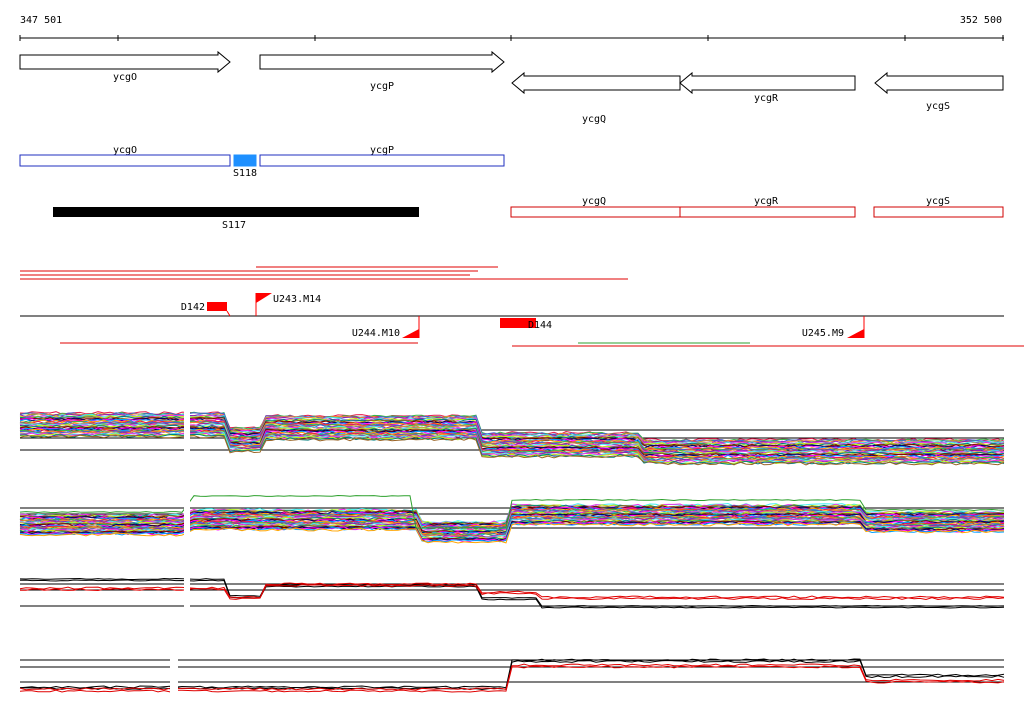 This screenshot has width=1024, height=714. What do you see at coordinates (236, 219) in the screenshot?
I see `region-track: S117` at bounding box center [236, 219].